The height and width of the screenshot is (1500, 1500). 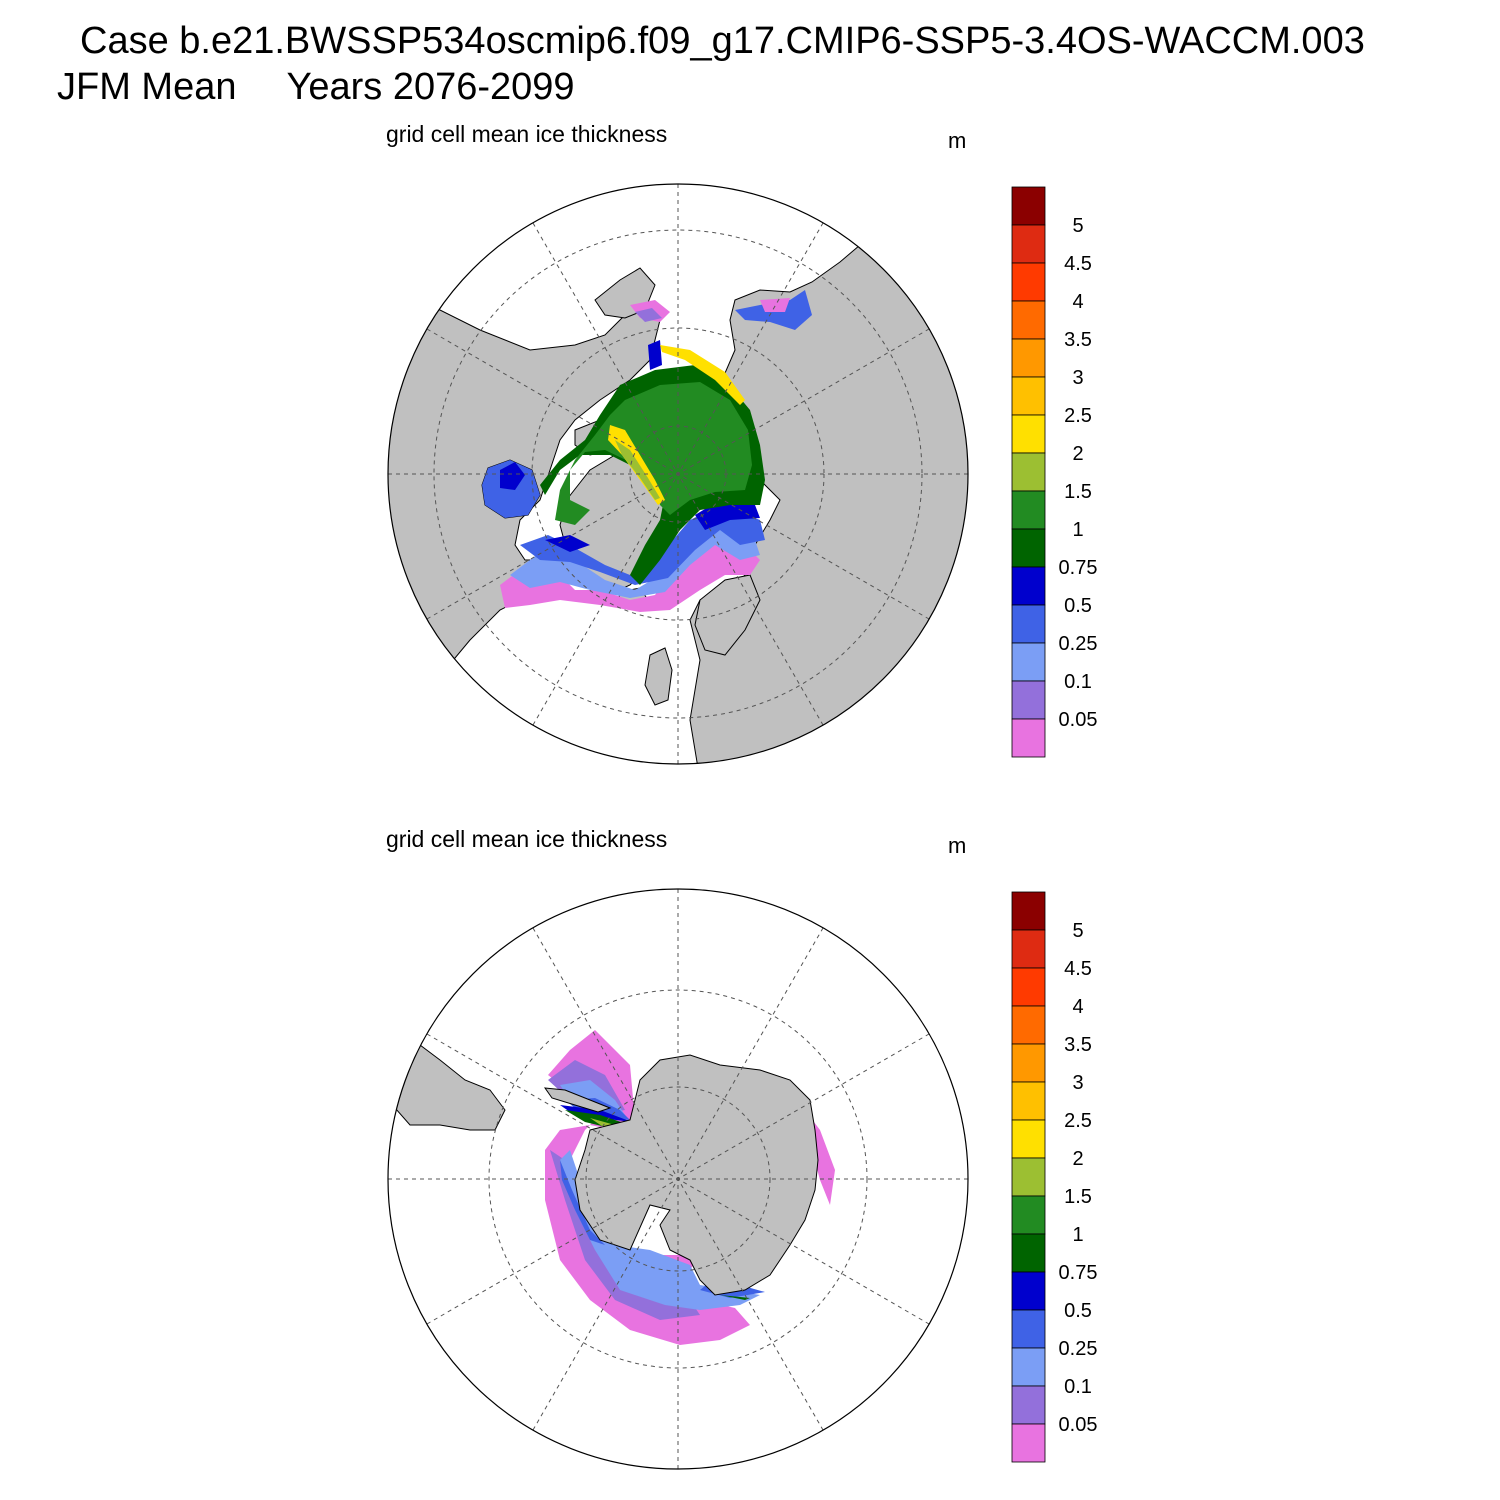 What do you see at coordinates (577, 1100) in the screenshot?
I see `antarctic-peninsula` at bounding box center [577, 1100].